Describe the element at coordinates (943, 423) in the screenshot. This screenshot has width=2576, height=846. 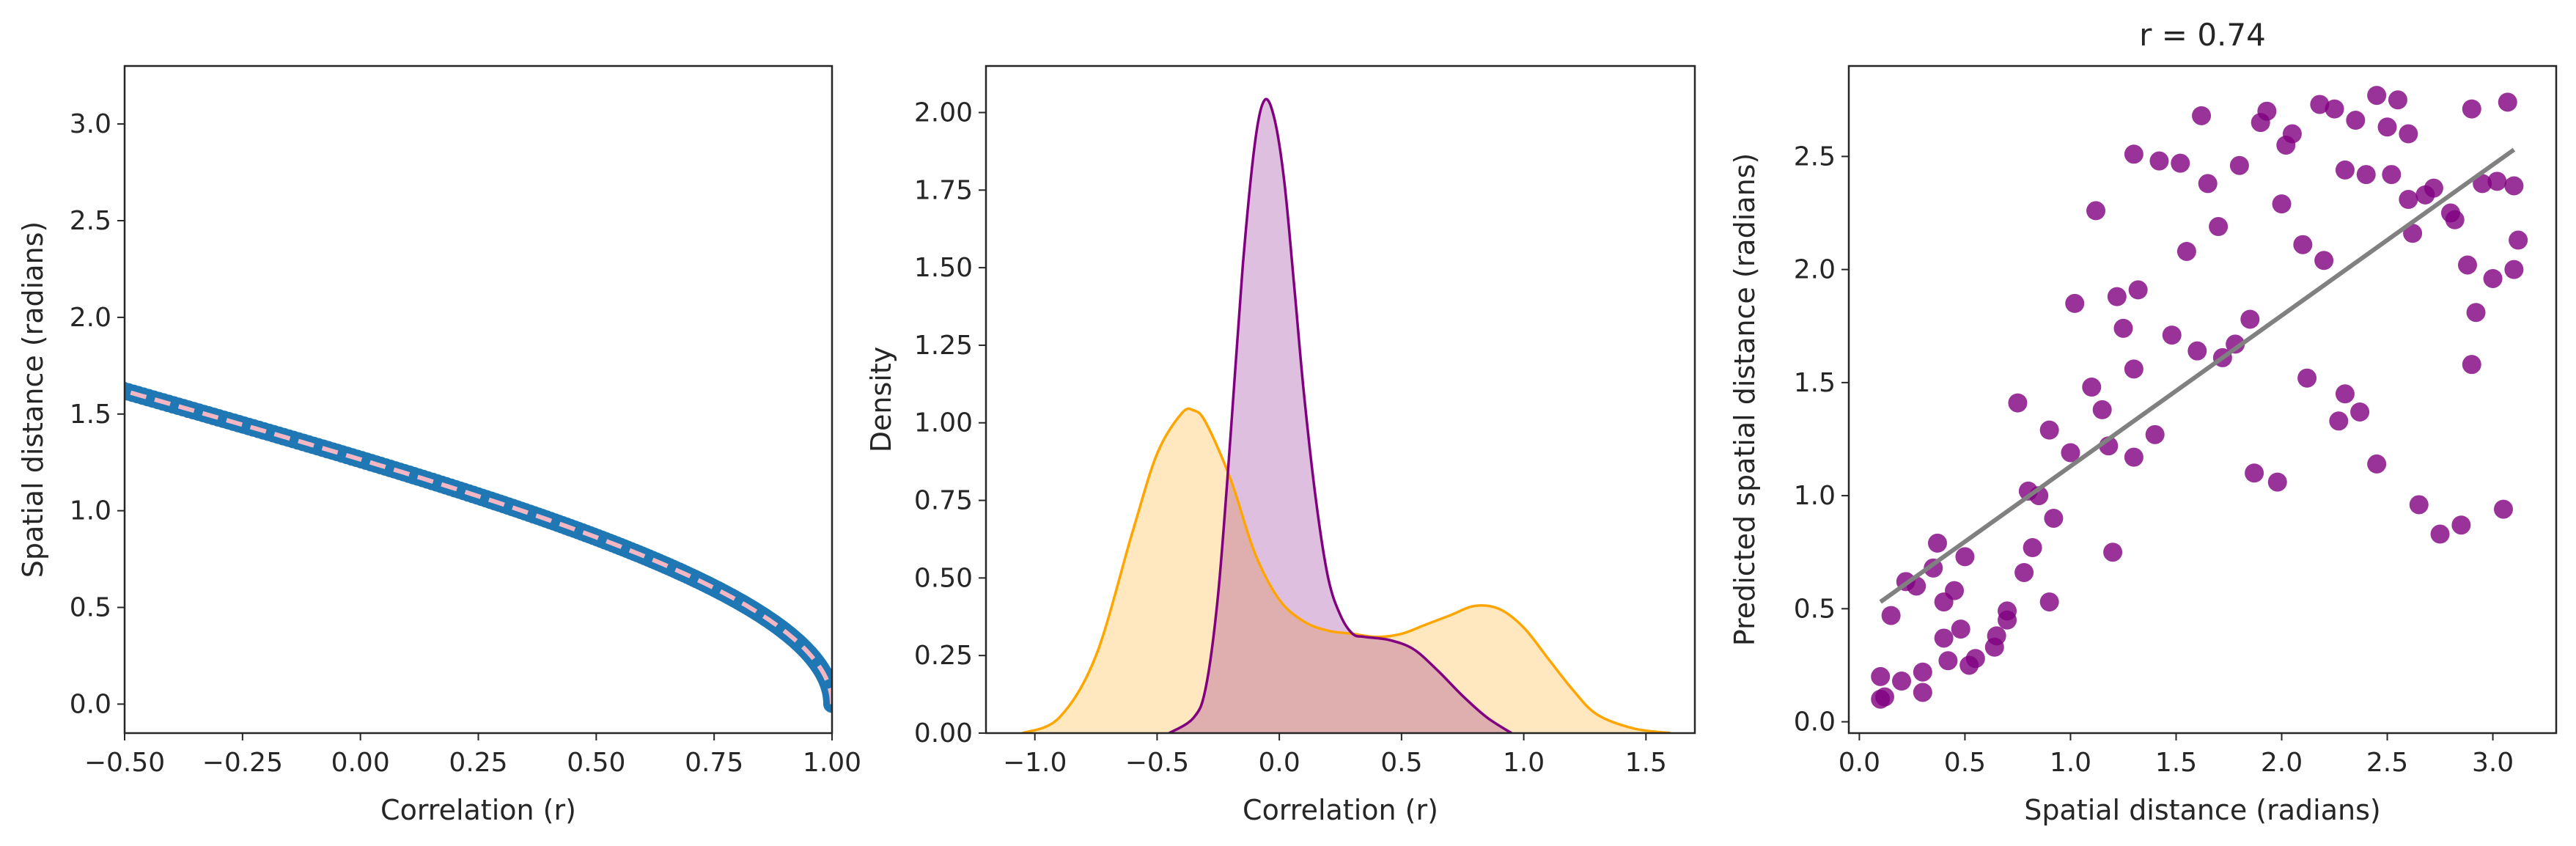
I see `y-tick-label: 1.00` at that location.